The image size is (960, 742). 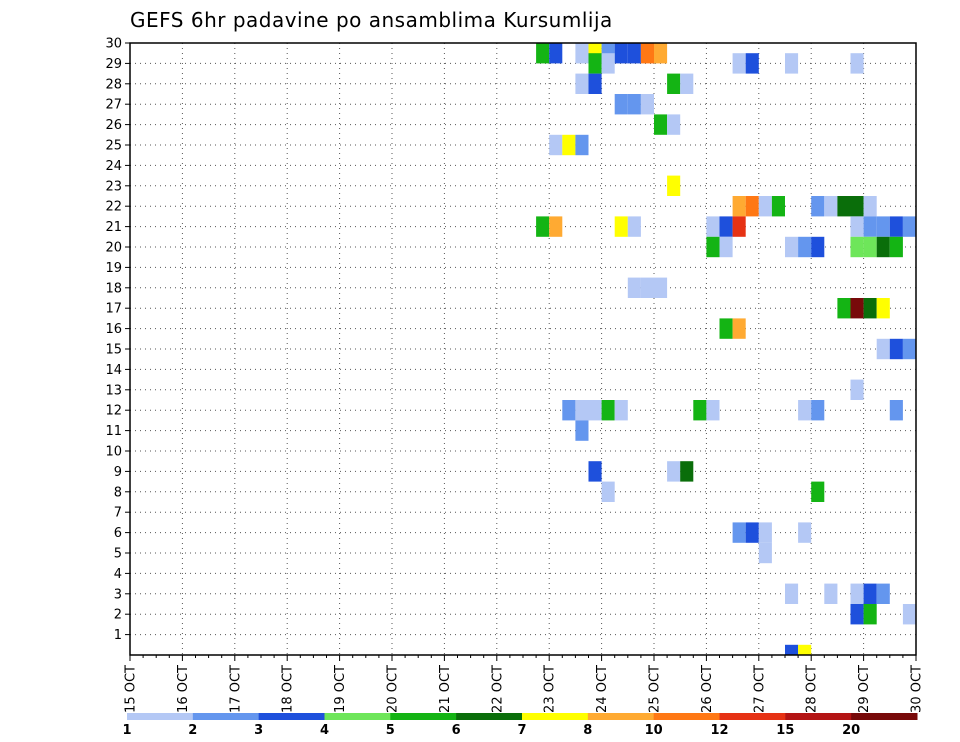 What do you see at coordinates (288, 689) in the screenshot?
I see `x-tick-label: 18 OCT` at bounding box center [288, 689].